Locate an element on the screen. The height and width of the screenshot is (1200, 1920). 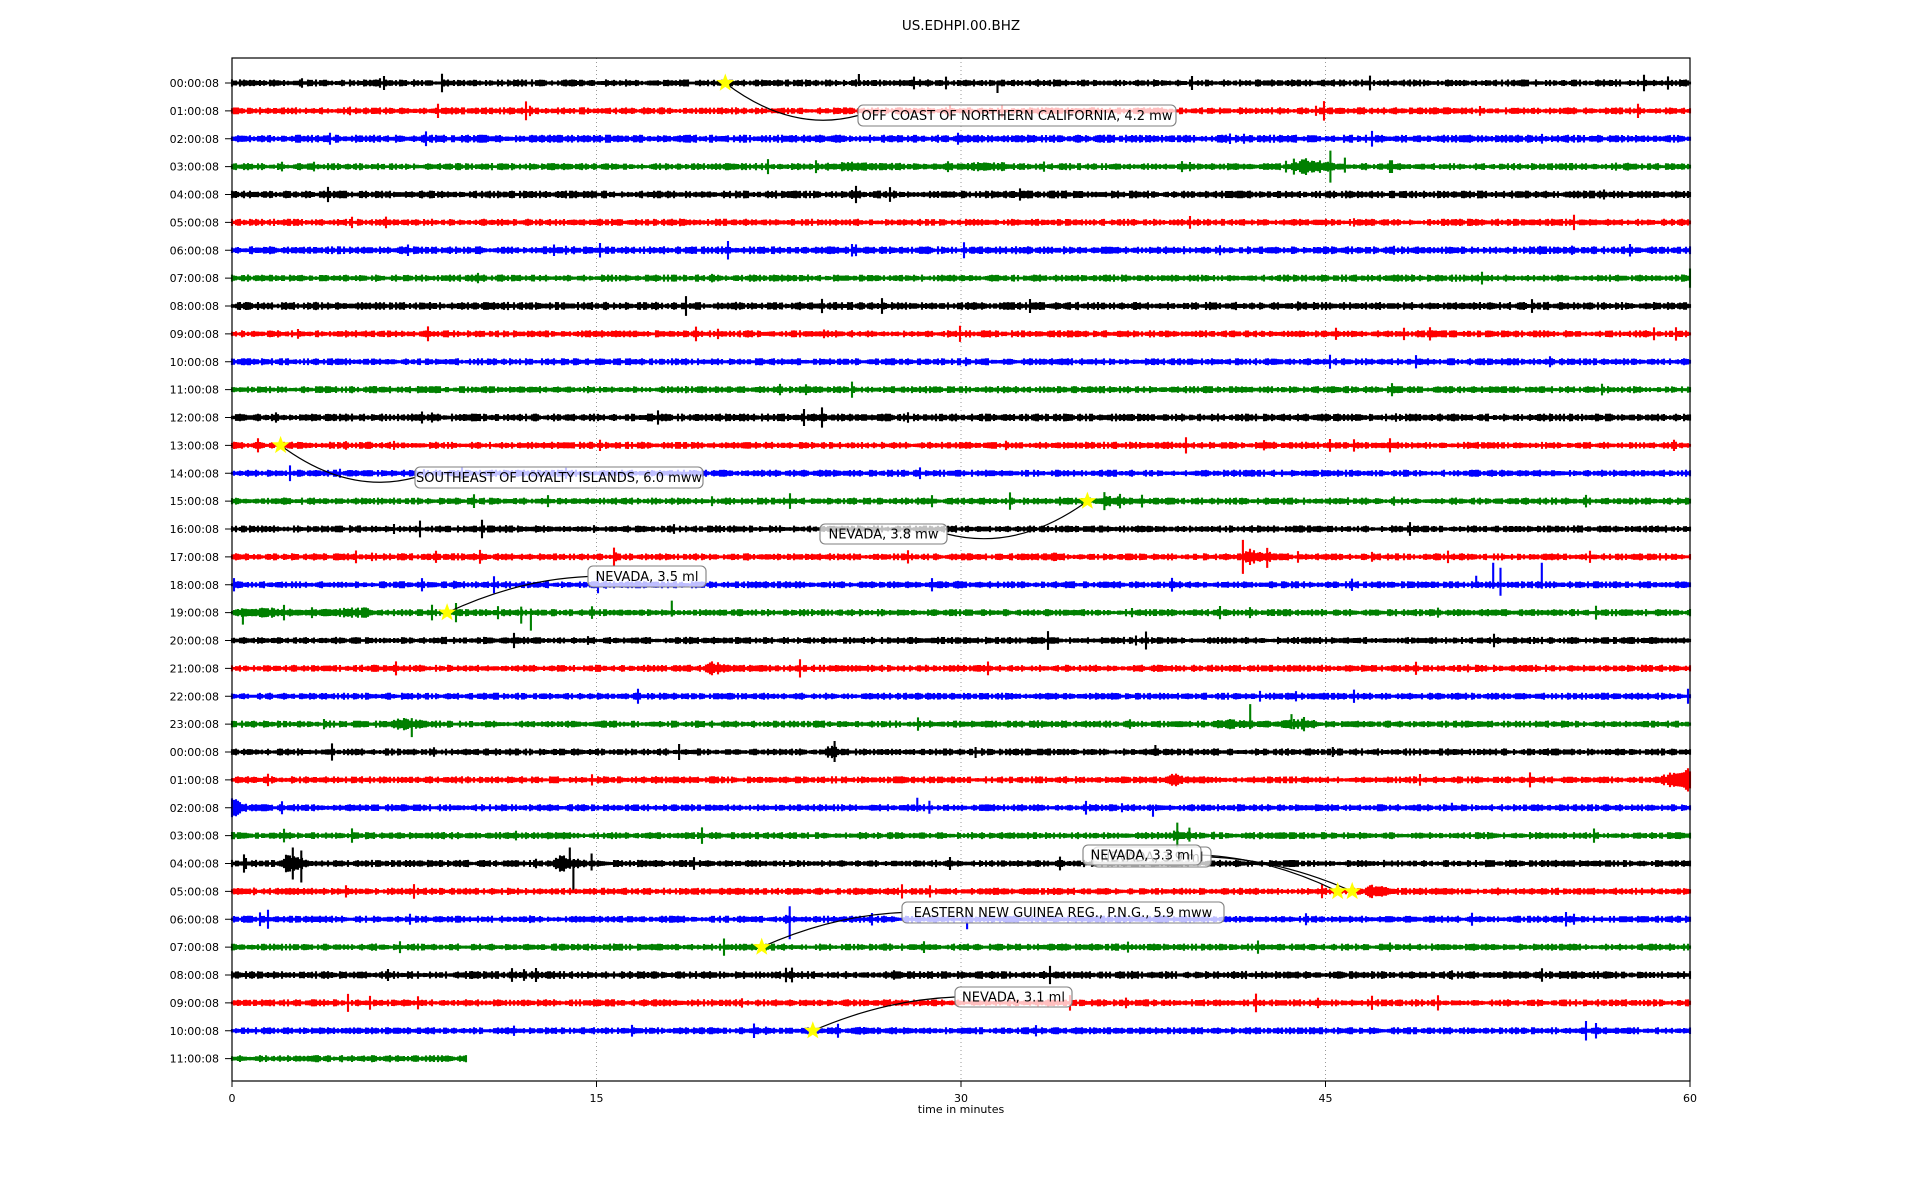
row-time-label: 22:00:08 is located at coordinates (194, 696).